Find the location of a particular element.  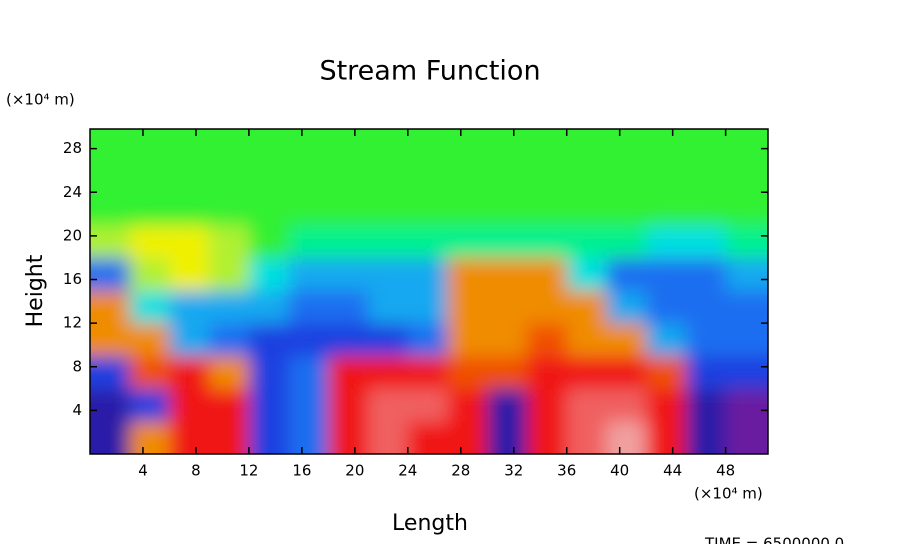

x-tick-label: 24 is located at coordinates (407, 471).